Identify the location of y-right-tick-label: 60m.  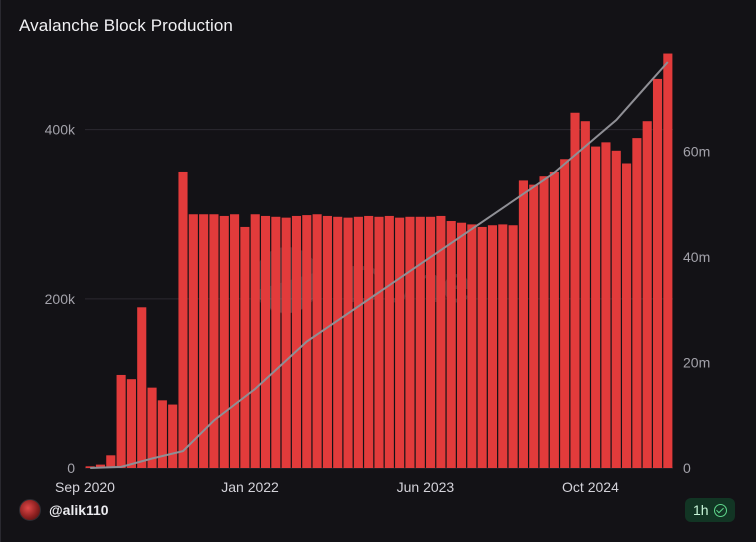
(696, 152).